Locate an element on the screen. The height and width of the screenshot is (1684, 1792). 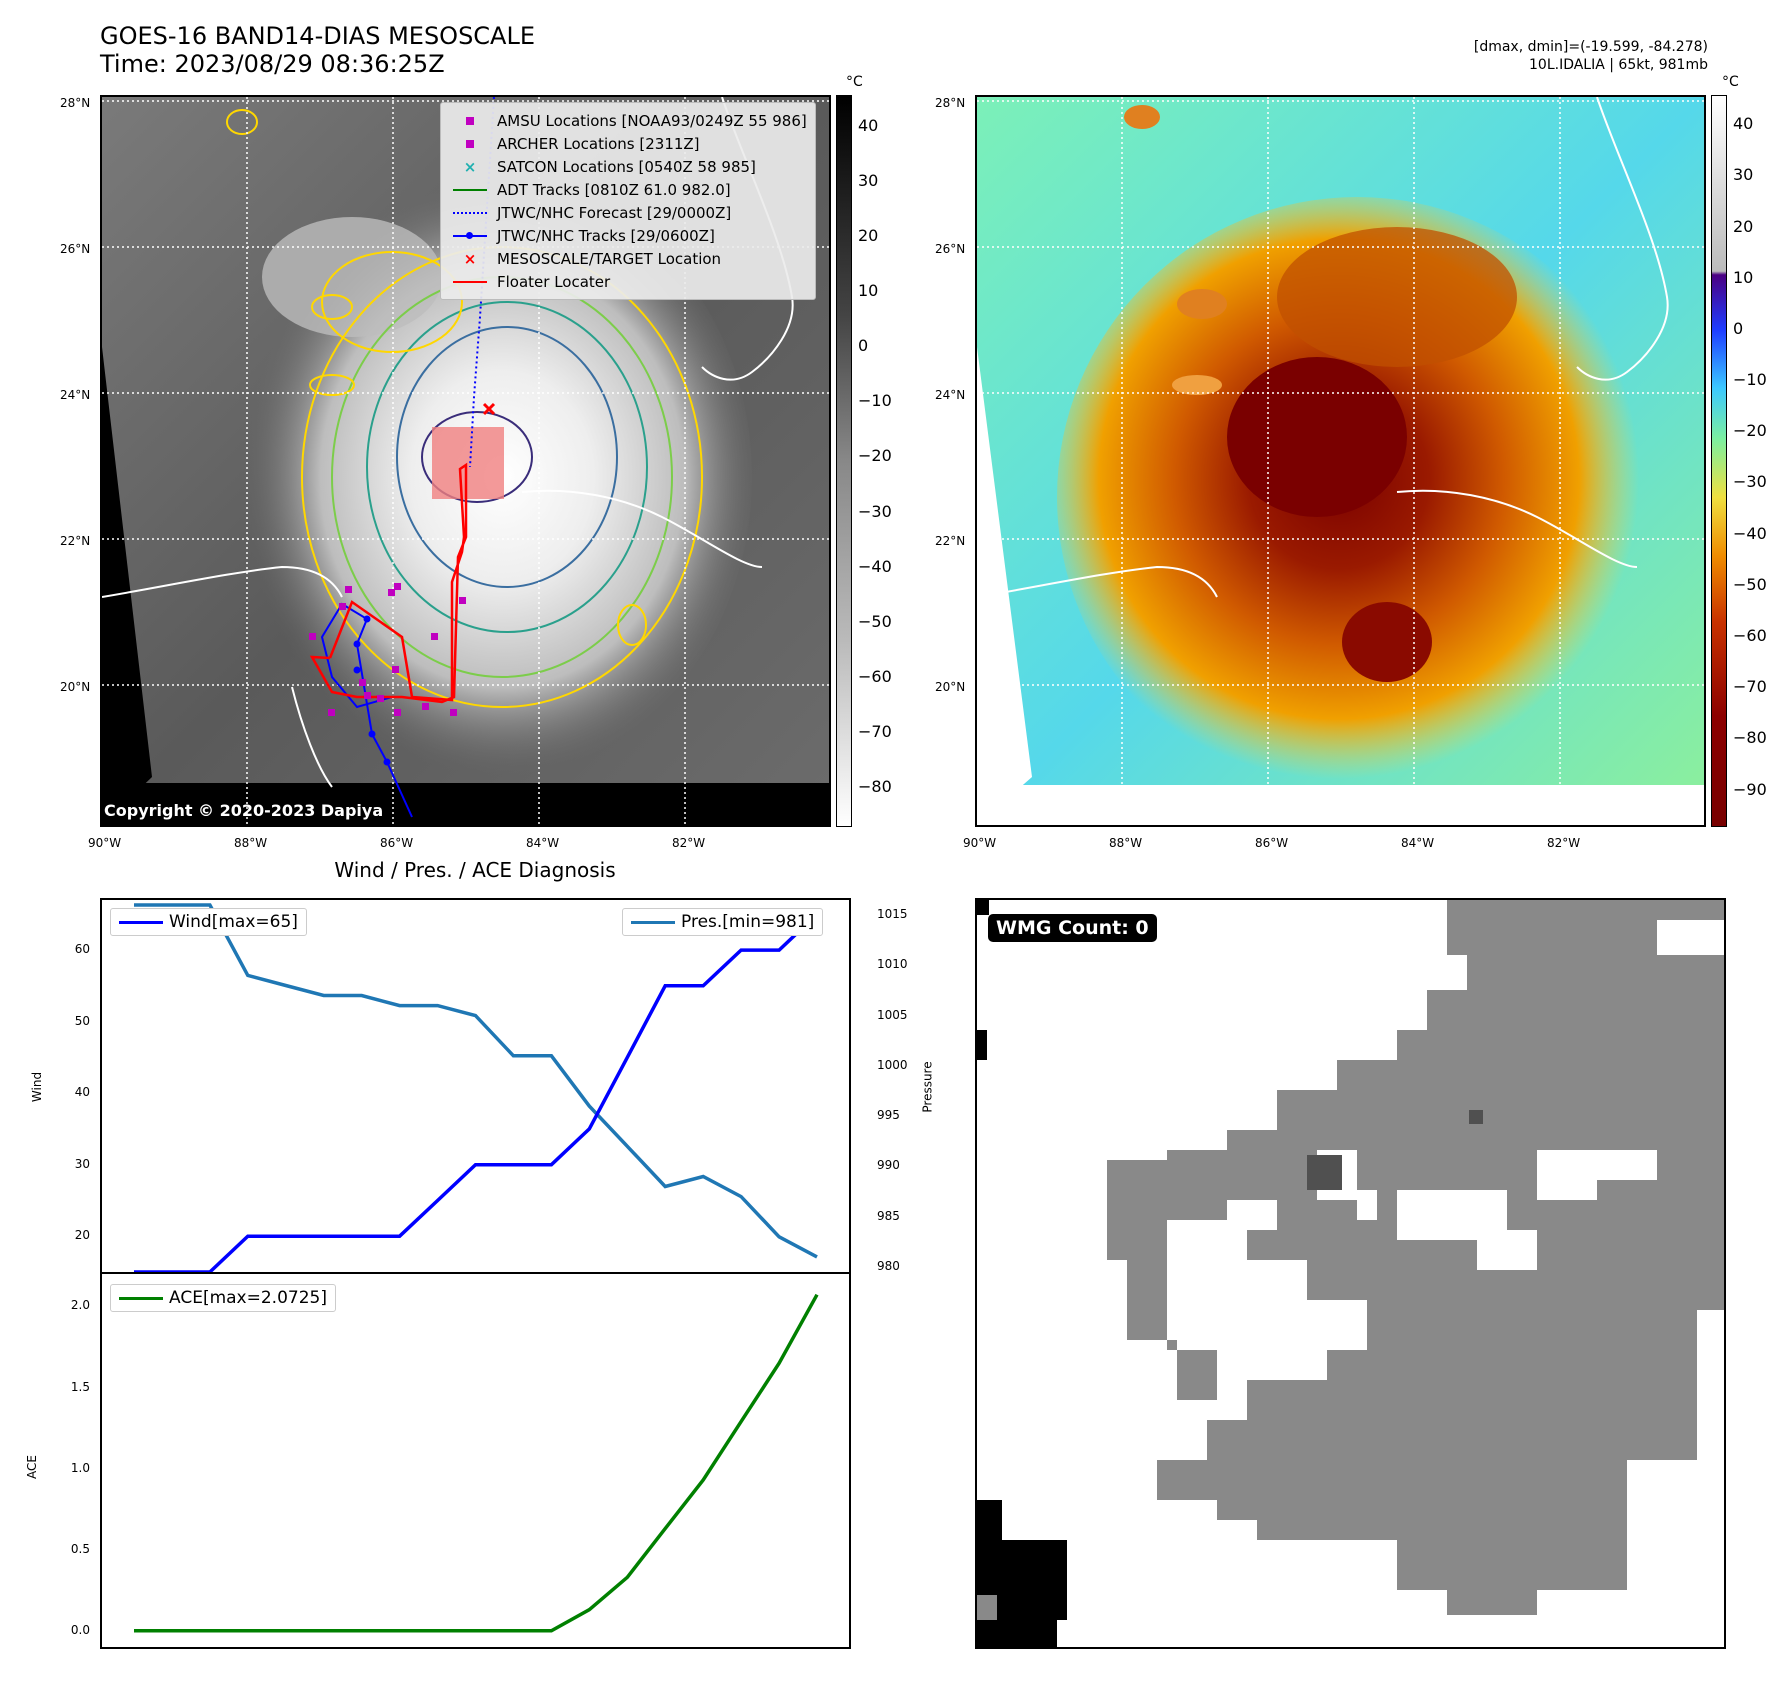
legend-item-satcon: × SATCON Locations [0540Z 58 985] is located at coordinates (628, 166).